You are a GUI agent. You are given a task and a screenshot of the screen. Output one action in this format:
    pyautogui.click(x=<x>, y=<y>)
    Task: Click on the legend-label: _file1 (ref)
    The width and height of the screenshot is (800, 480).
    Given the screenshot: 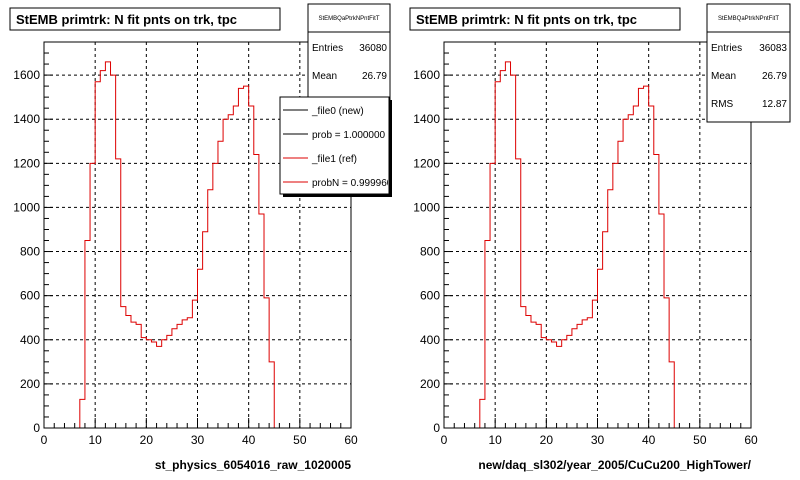 What is the action you would take?
    pyautogui.click(x=334, y=159)
    